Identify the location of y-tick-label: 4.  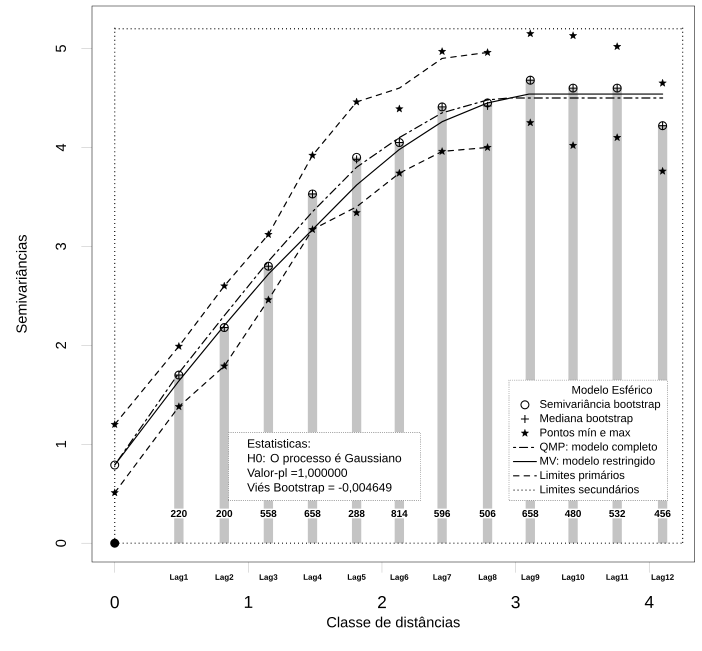
(61, 148).